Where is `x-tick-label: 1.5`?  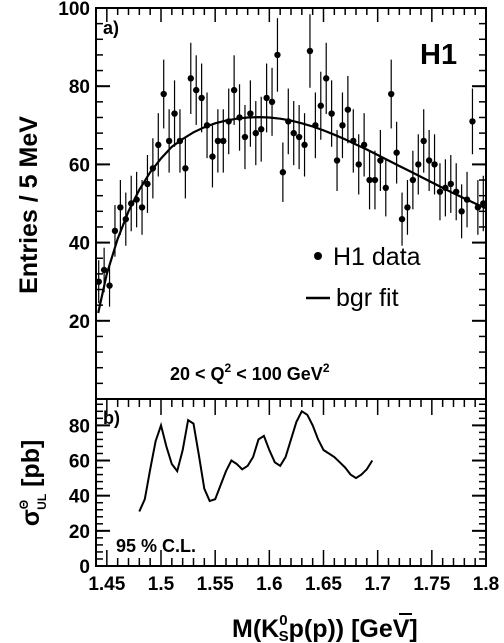 x-tick-label: 1.5 is located at coordinates (161, 584).